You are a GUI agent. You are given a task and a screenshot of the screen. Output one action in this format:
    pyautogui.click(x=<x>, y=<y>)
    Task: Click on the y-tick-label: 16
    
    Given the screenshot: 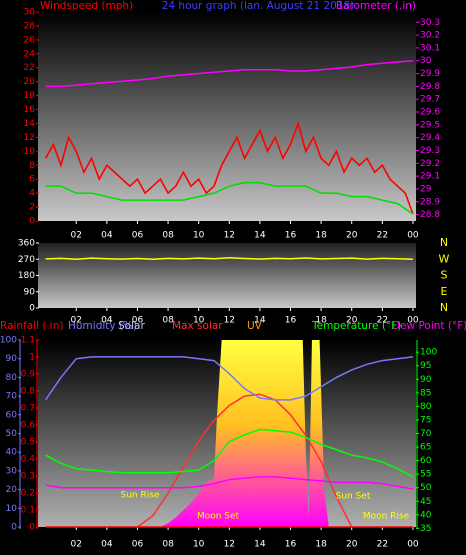 What is the action you would take?
    pyautogui.click(x=30, y=110)
    